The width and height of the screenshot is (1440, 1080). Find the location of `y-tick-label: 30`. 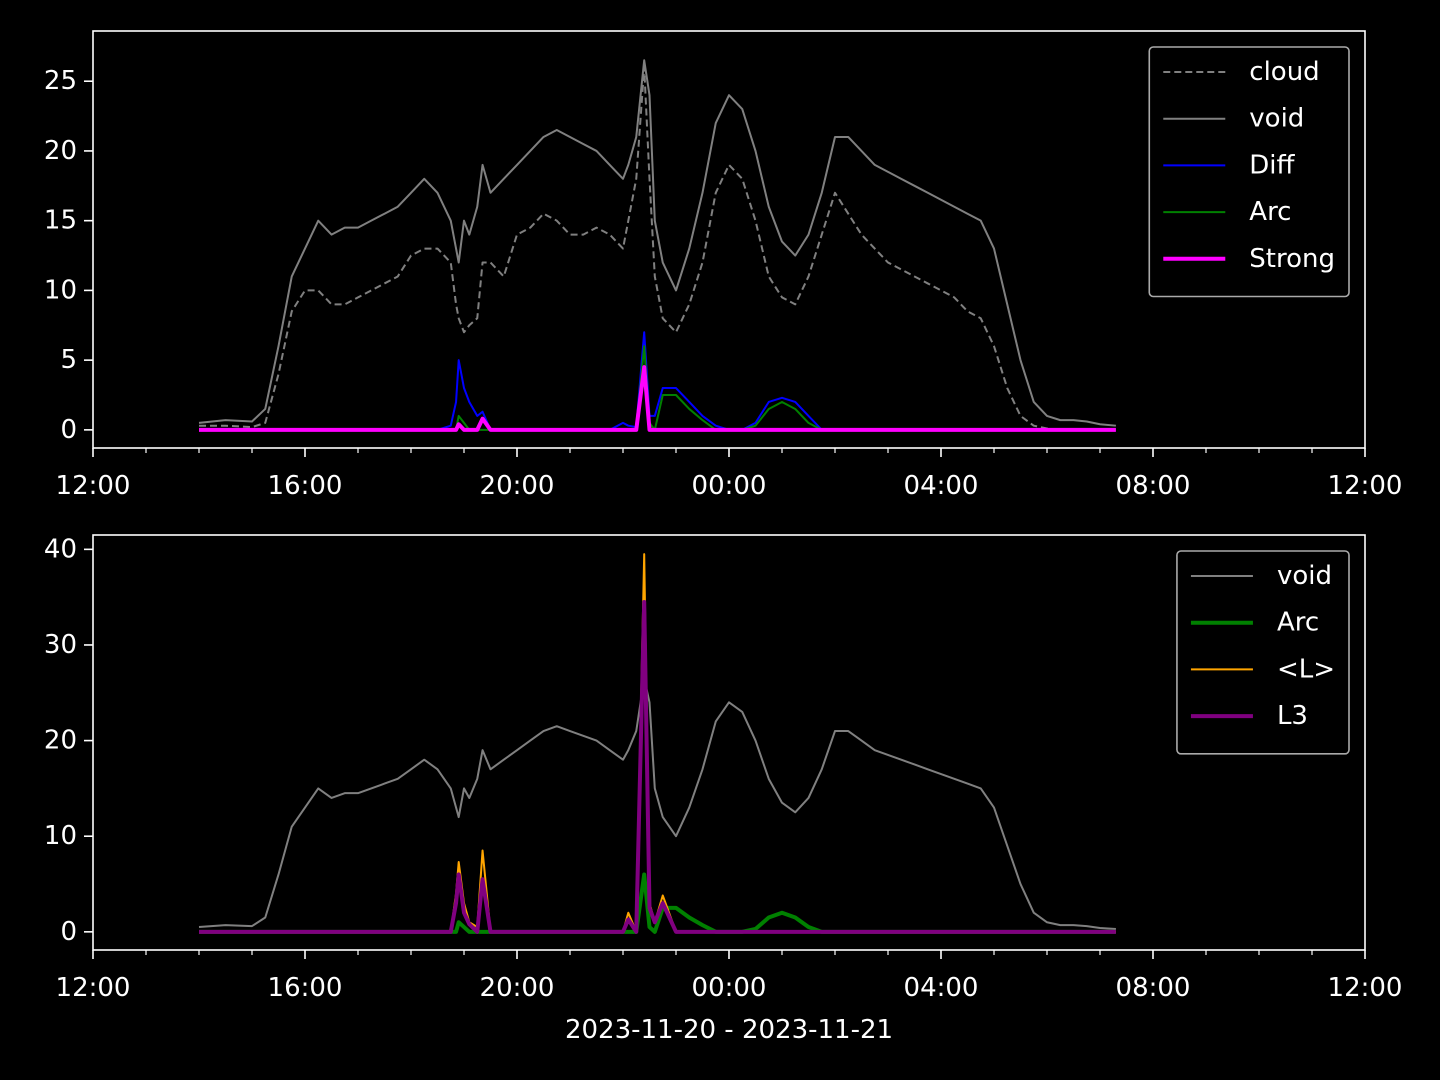

y-tick-label: 30 is located at coordinates (60, 645).